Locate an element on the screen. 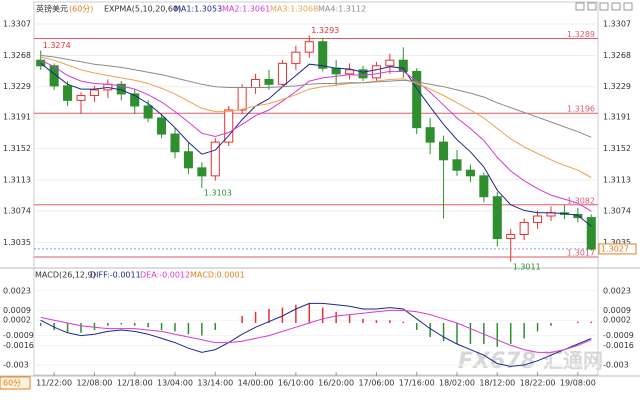  macd-title: MACD(26,12,9) is located at coordinates (65, 275).